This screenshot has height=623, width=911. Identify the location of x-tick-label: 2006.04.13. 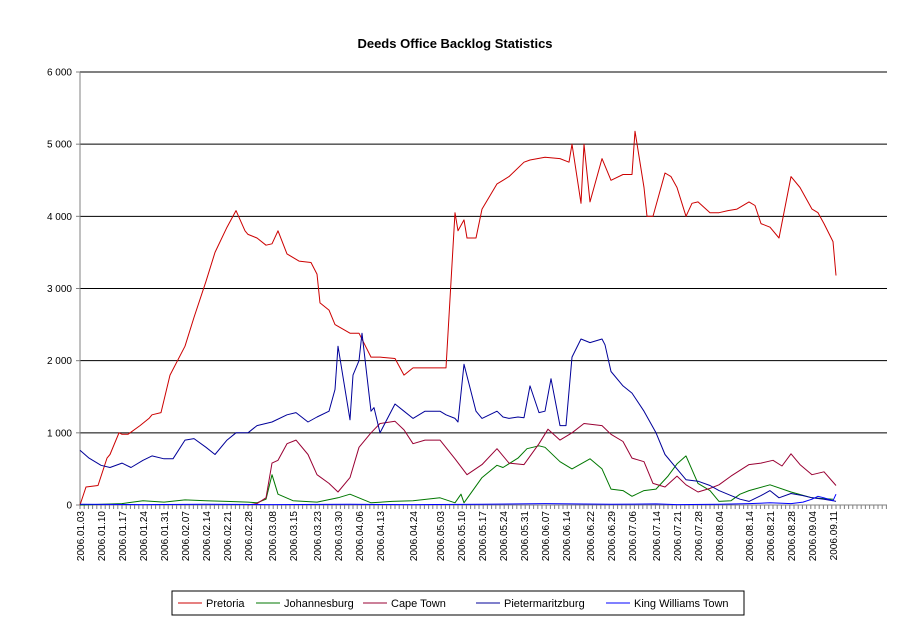
(381, 536).